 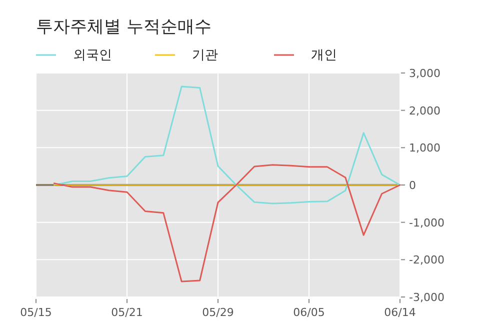 I want to click on y-tick-label: 2,000, so click(x=424, y=111).